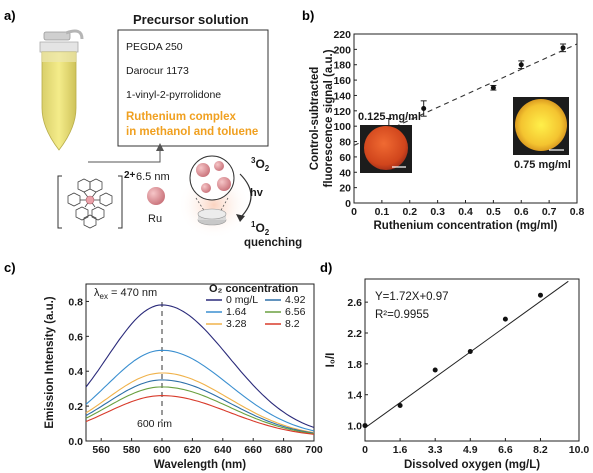  Describe the element at coordinates (242, 300) in the screenshot. I see `legend-entry: 0 mg/L` at that location.